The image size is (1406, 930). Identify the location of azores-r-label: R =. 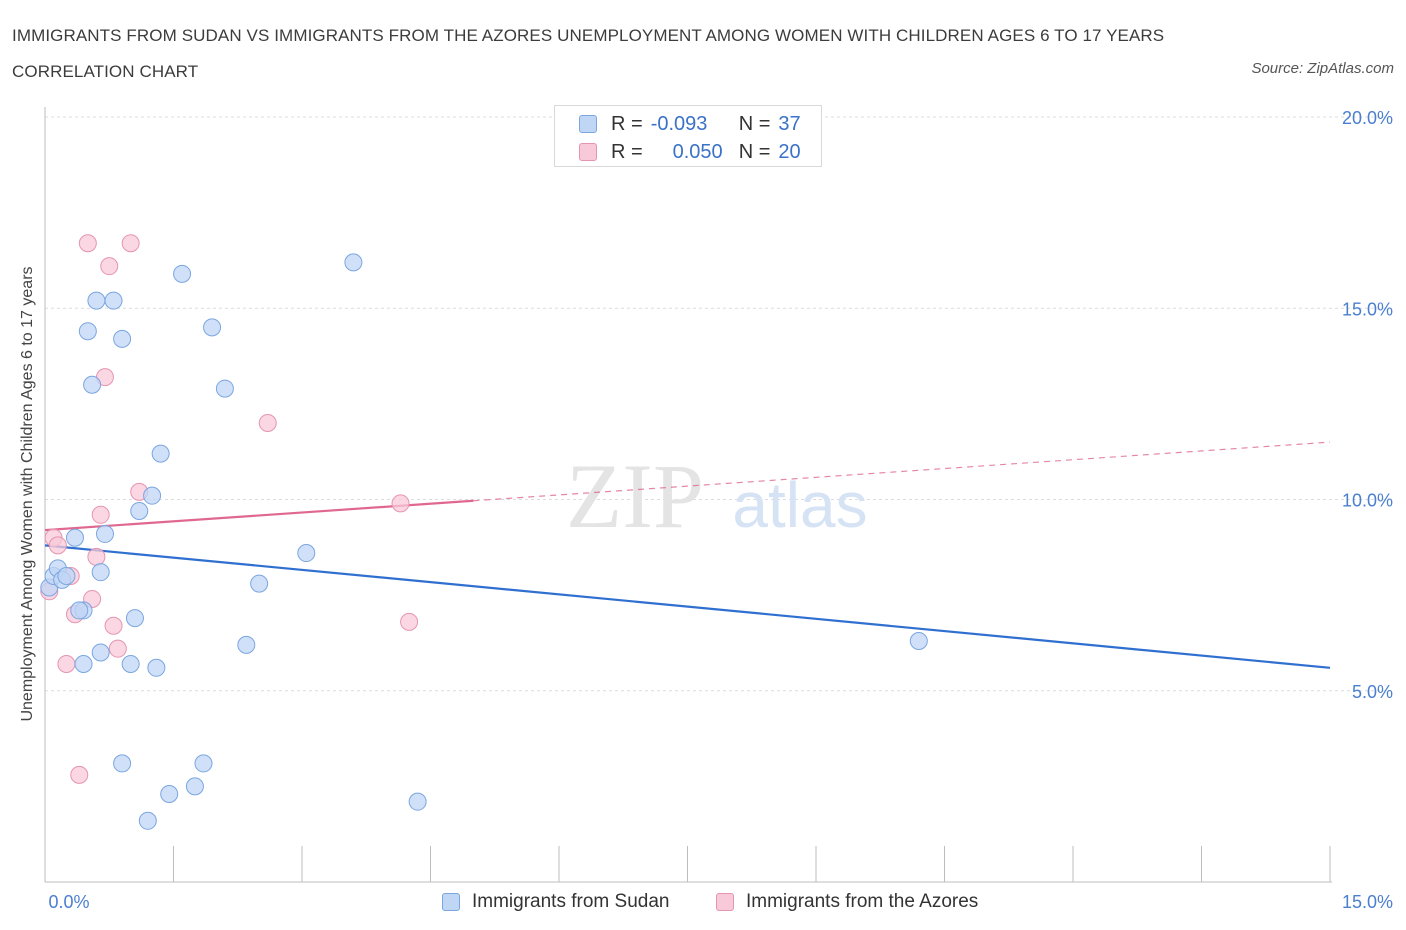
(627, 151).